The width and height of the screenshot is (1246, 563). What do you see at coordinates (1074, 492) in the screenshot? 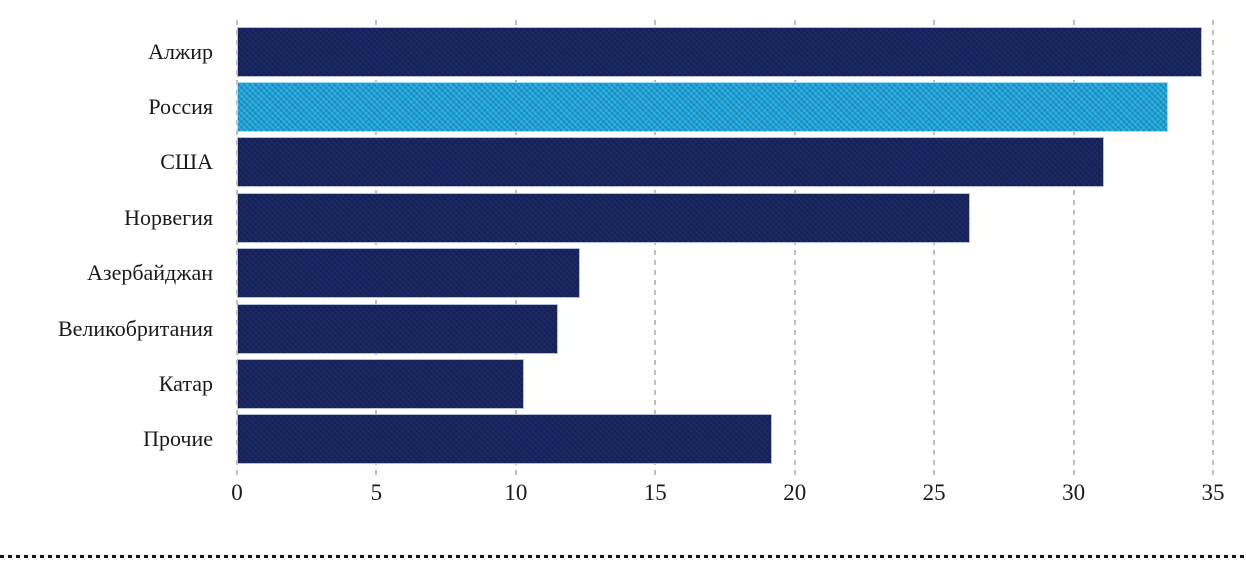
I see `x-tick-label: 30` at bounding box center [1074, 492].